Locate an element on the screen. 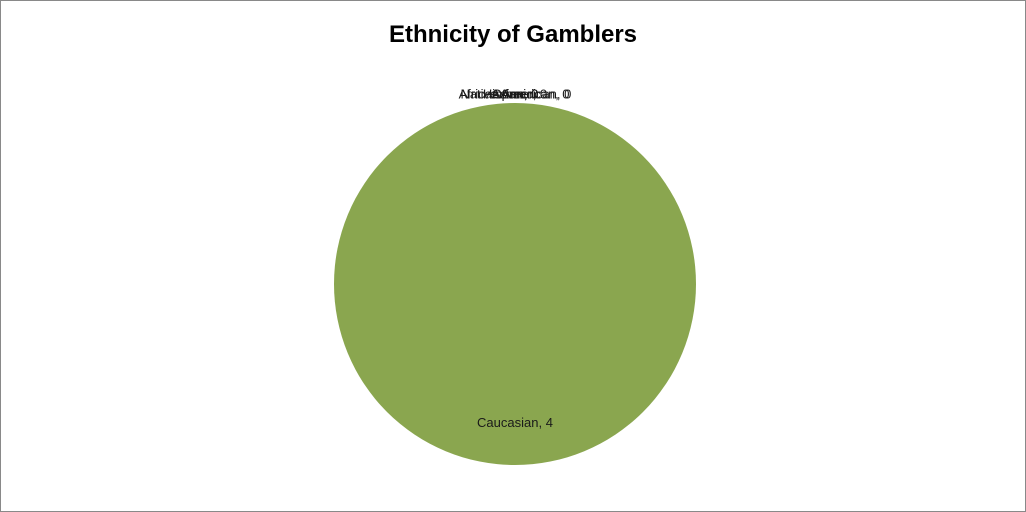  data-label-caucasian: Caucasian, 4 is located at coordinates (515, 422).